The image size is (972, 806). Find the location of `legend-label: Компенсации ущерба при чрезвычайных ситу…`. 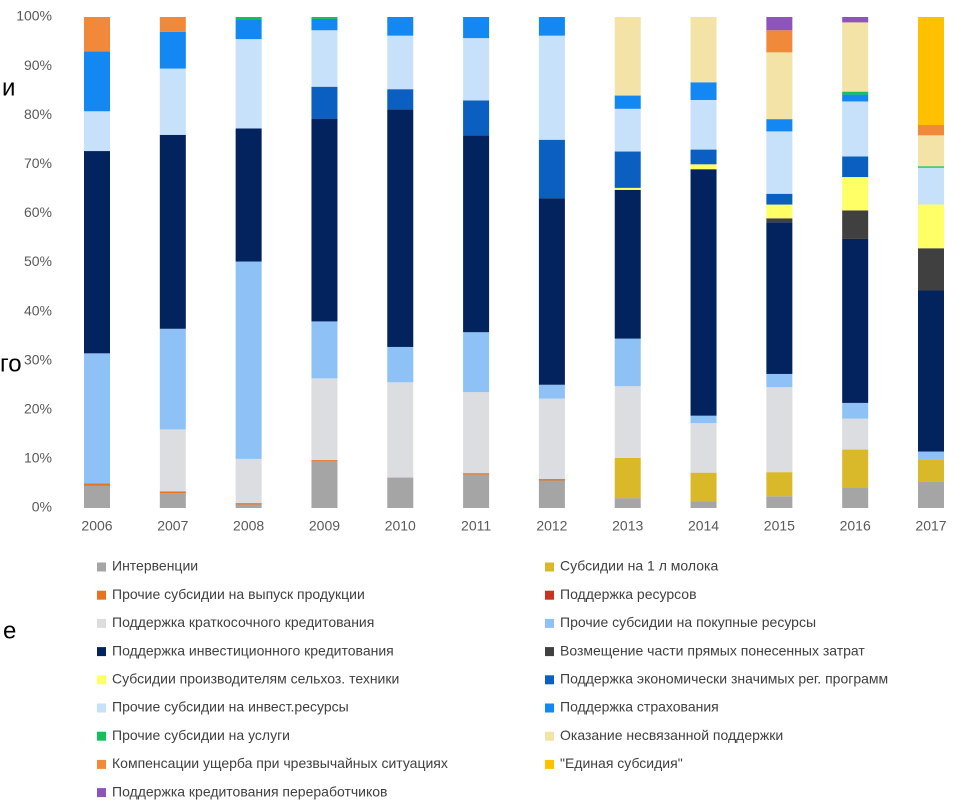

legend-label: Компенсации ущерба при чрезвычайных ситу… is located at coordinates (280, 763).